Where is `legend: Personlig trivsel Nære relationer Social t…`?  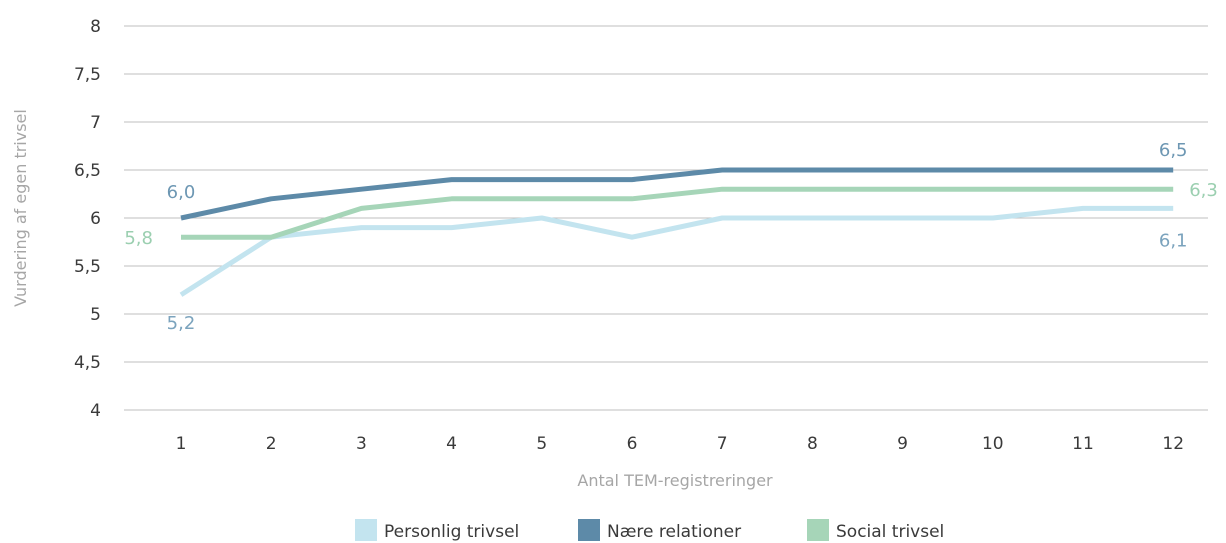
legend: Personlig trivsel Nære relationer Social t… is located at coordinates (649, 530).